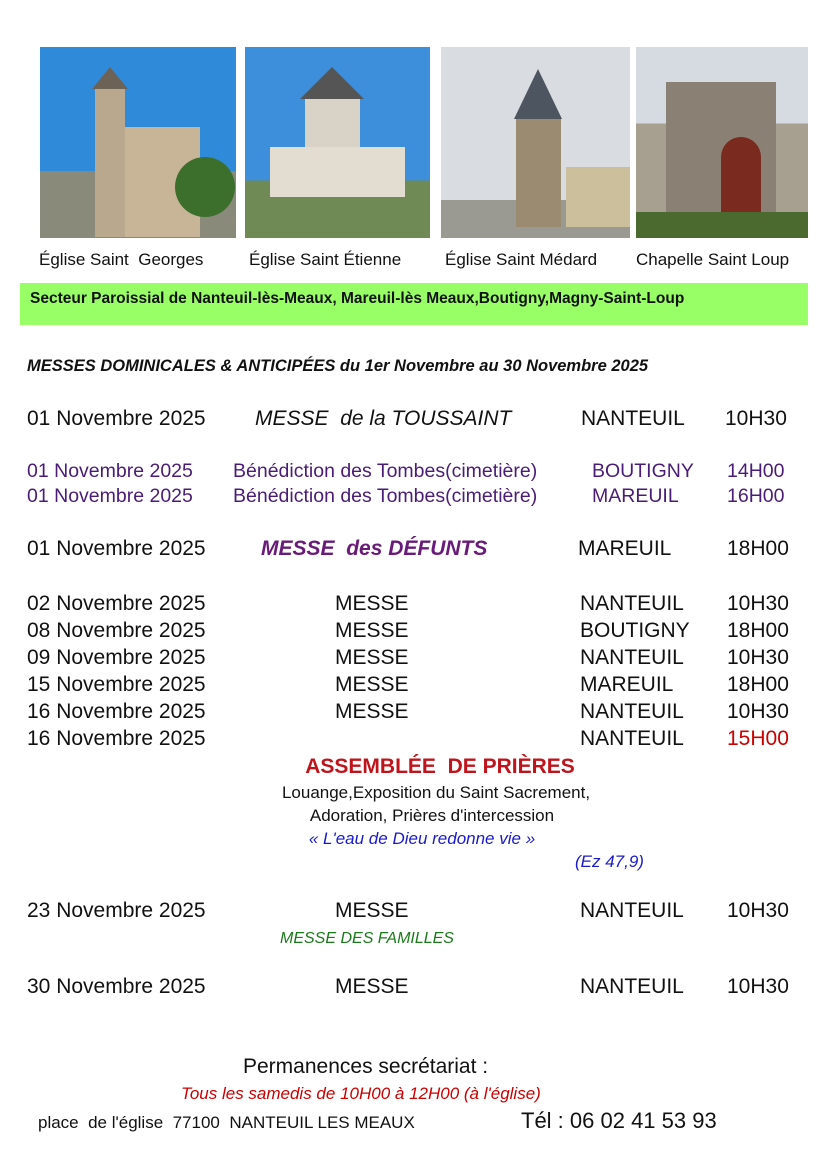 The width and height of the screenshot is (826, 1169). What do you see at coordinates (422, 838) in the screenshot?
I see `assembly-quote: « L'eau de Dieu redonne vie »` at bounding box center [422, 838].